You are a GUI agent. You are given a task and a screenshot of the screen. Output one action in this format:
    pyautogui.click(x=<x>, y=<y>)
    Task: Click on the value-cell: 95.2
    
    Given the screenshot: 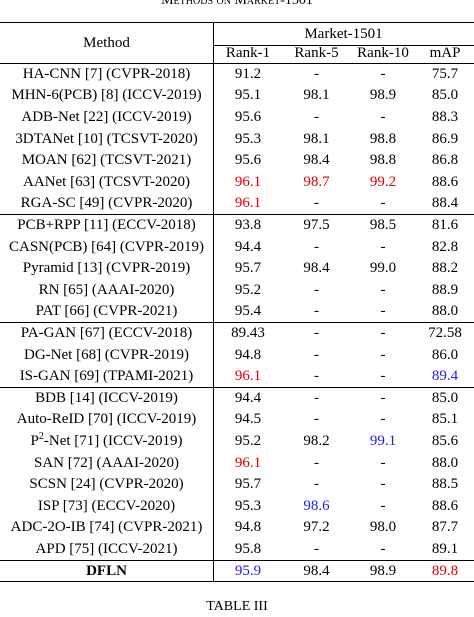 What is the action you would take?
    pyautogui.click(x=248, y=289)
    